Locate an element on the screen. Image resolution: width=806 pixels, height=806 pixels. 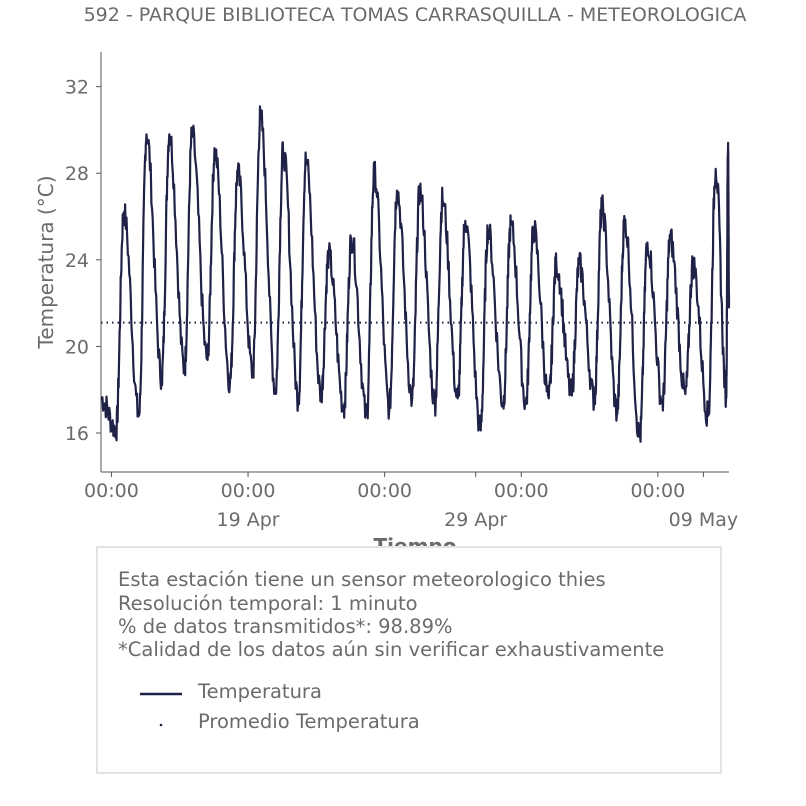
y-tick-label: 20 is located at coordinates (77, 347).